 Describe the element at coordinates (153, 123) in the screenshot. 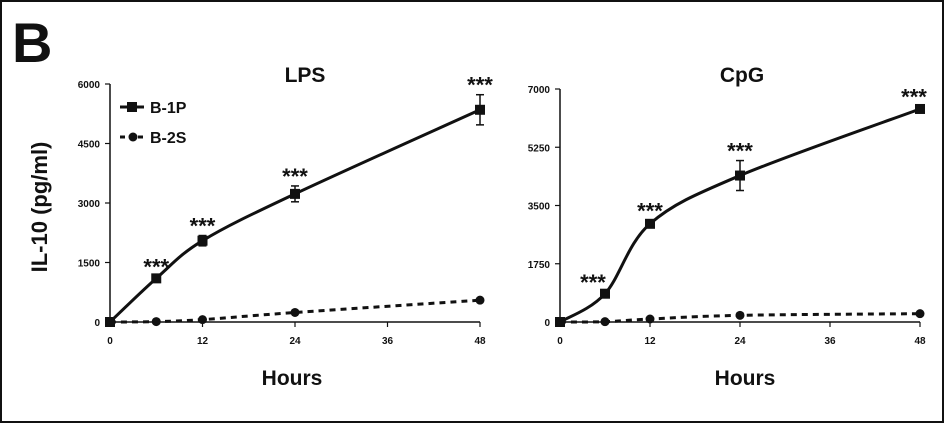

I see `legend: B-1P B-2S` at that location.